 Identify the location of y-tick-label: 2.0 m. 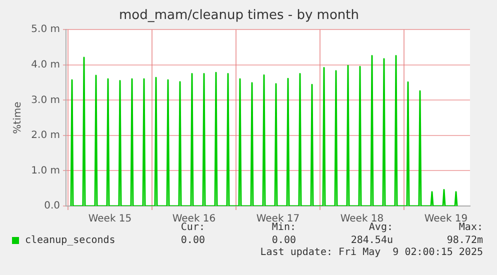
(45, 136).